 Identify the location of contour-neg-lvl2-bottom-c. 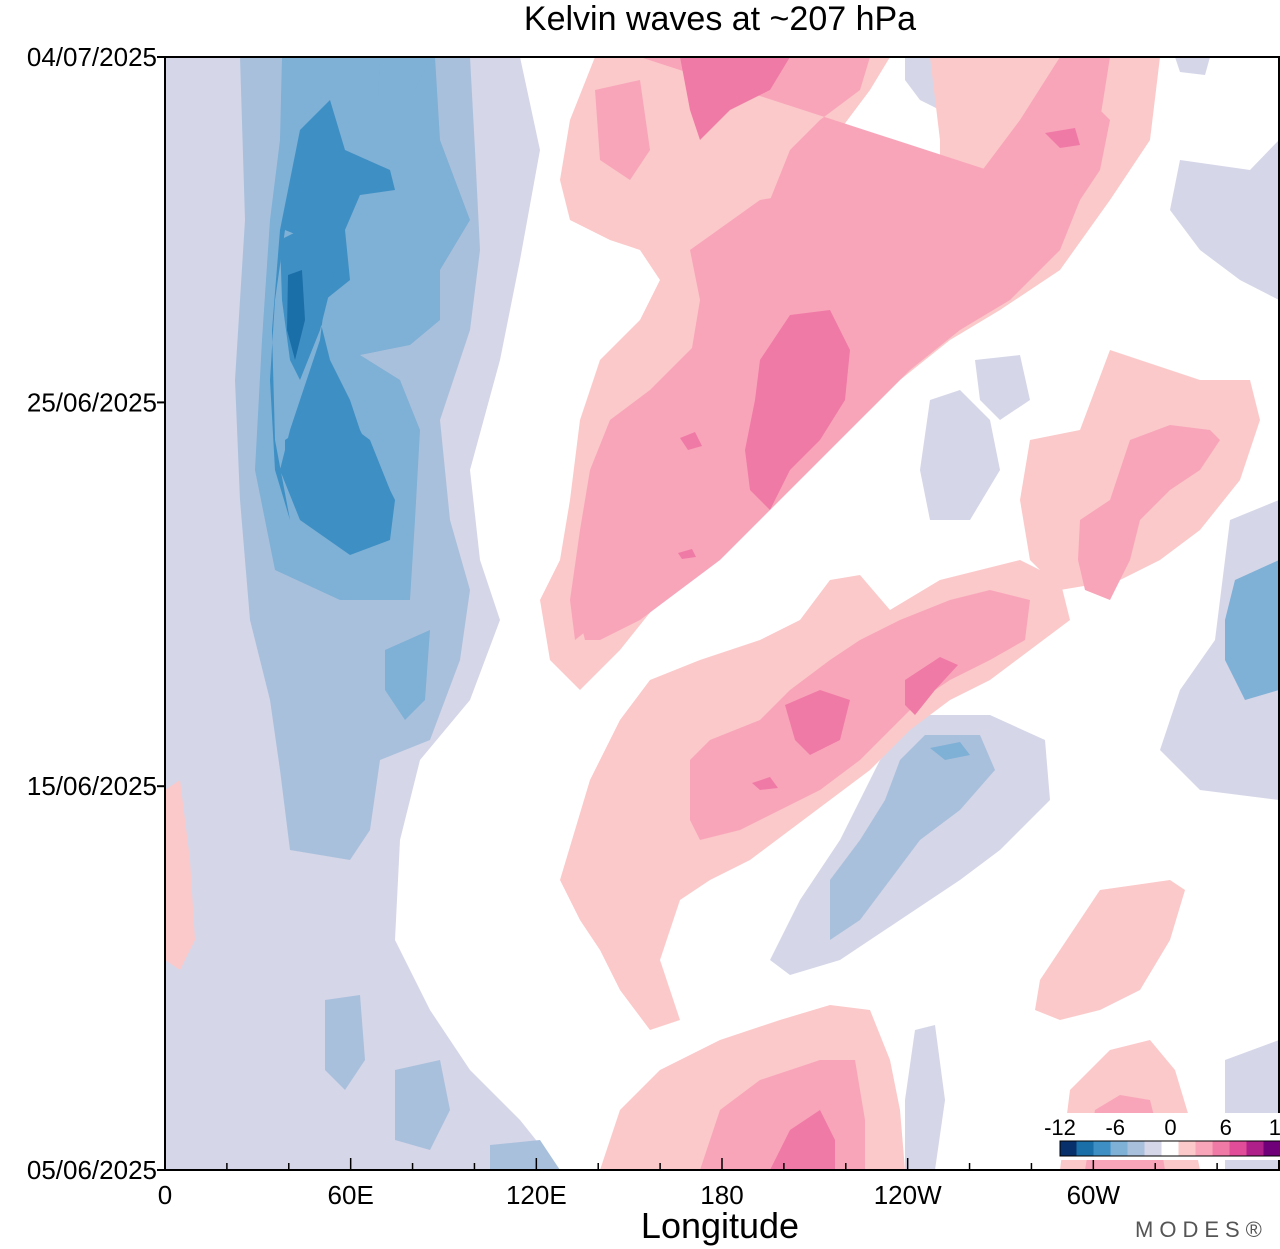
(525, 1155).